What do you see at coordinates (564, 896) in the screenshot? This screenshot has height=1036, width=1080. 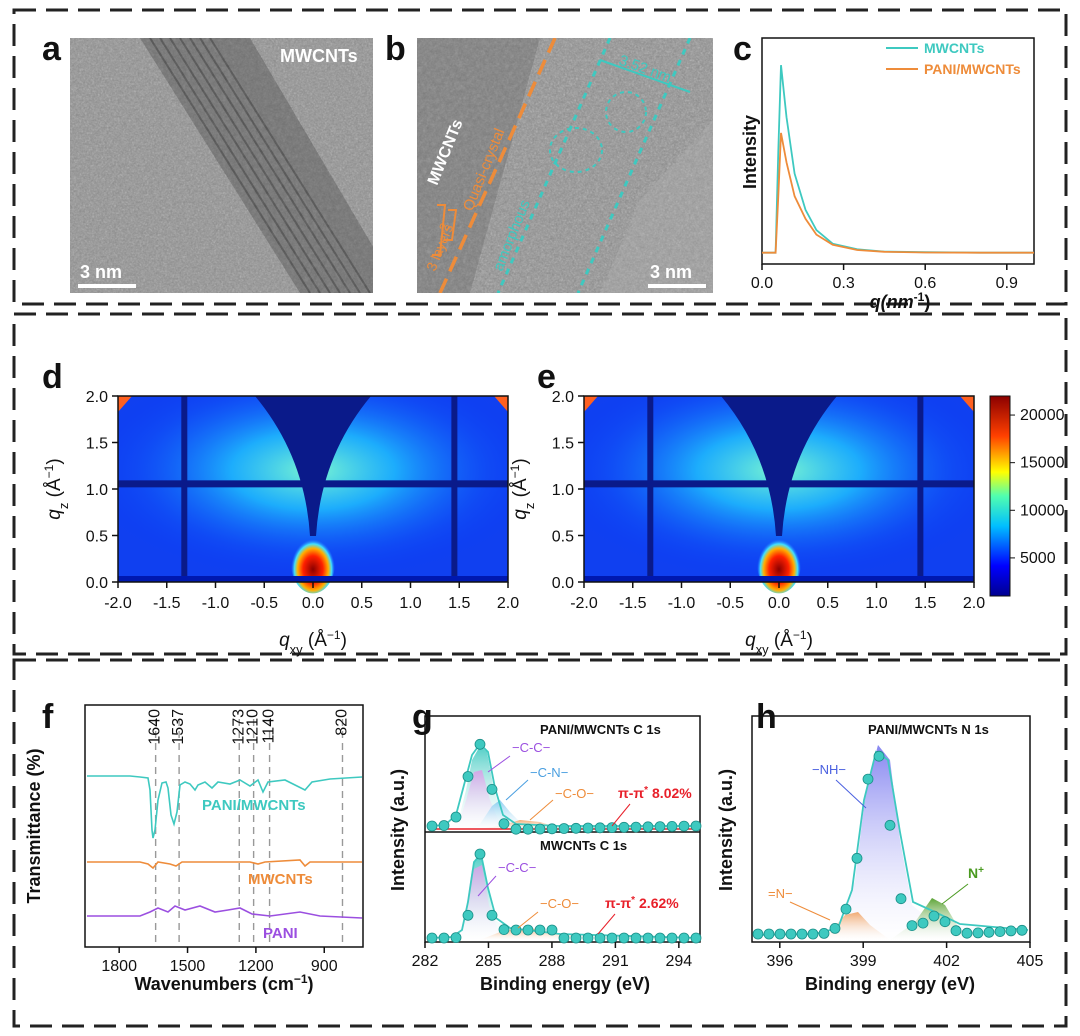 I see `data-points-bottom` at bounding box center [564, 896].